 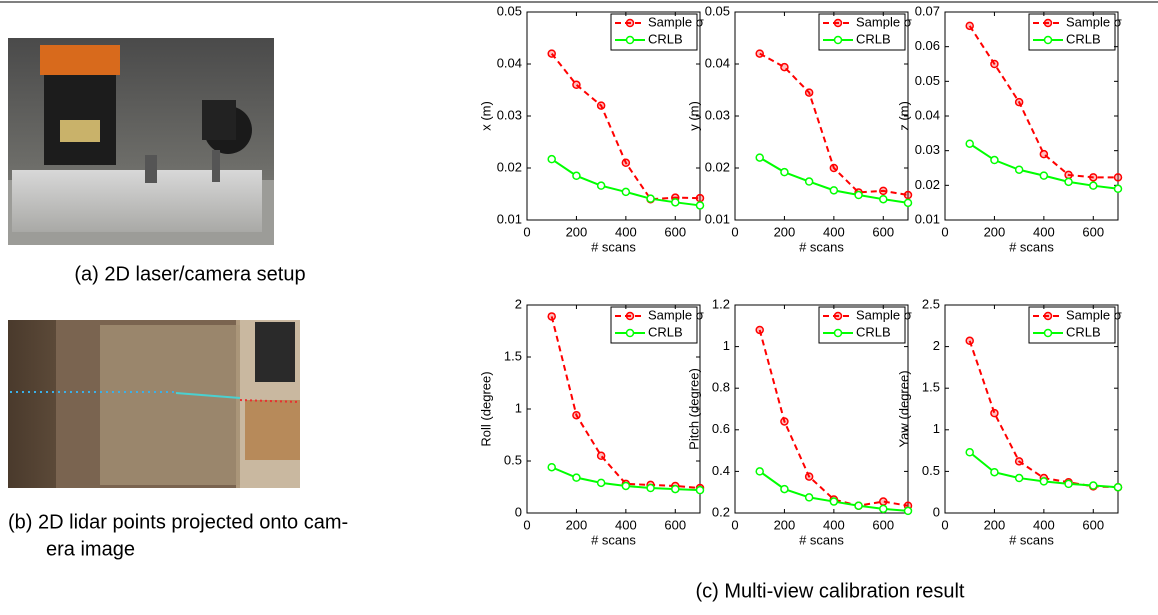 I want to click on y-axis-label: Roll (degree), so click(x=485, y=408).